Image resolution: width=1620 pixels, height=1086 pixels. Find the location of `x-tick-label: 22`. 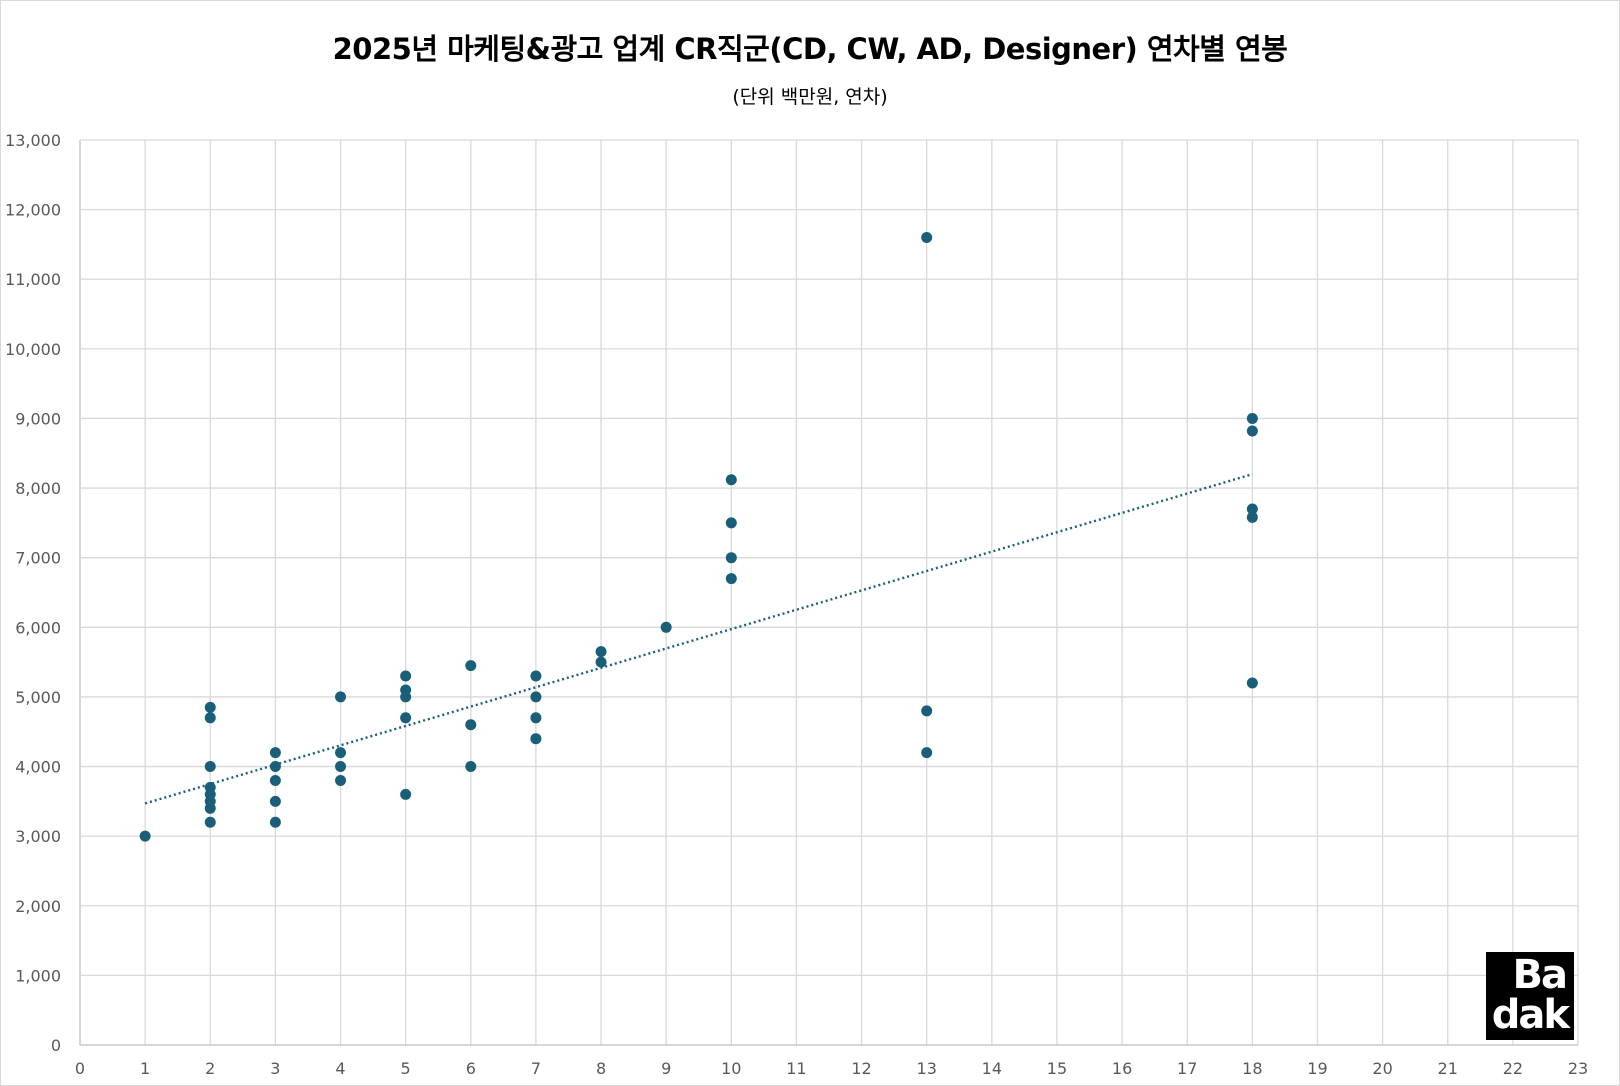

x-tick-label: 22 is located at coordinates (1513, 1068).